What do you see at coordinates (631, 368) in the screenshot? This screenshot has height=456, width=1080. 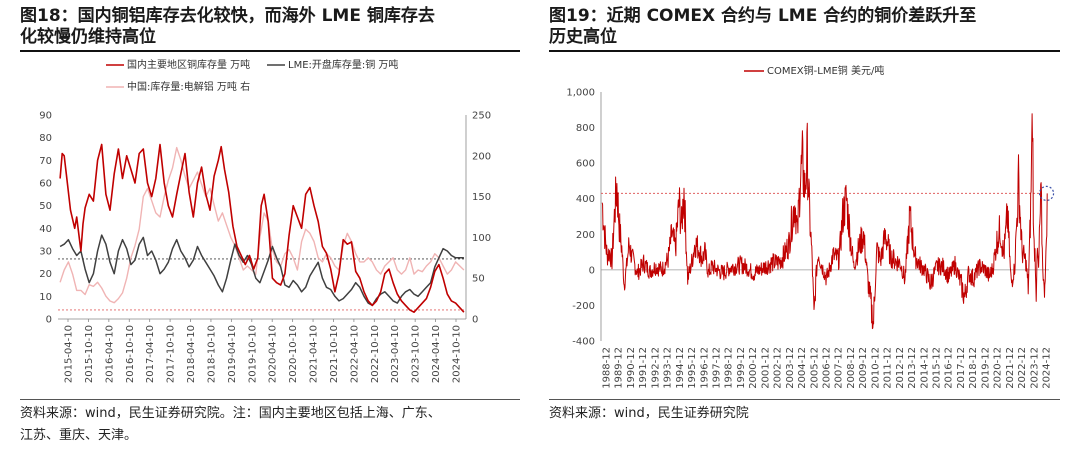 I see `x-tick-label: 1990-12` at bounding box center [631, 368].